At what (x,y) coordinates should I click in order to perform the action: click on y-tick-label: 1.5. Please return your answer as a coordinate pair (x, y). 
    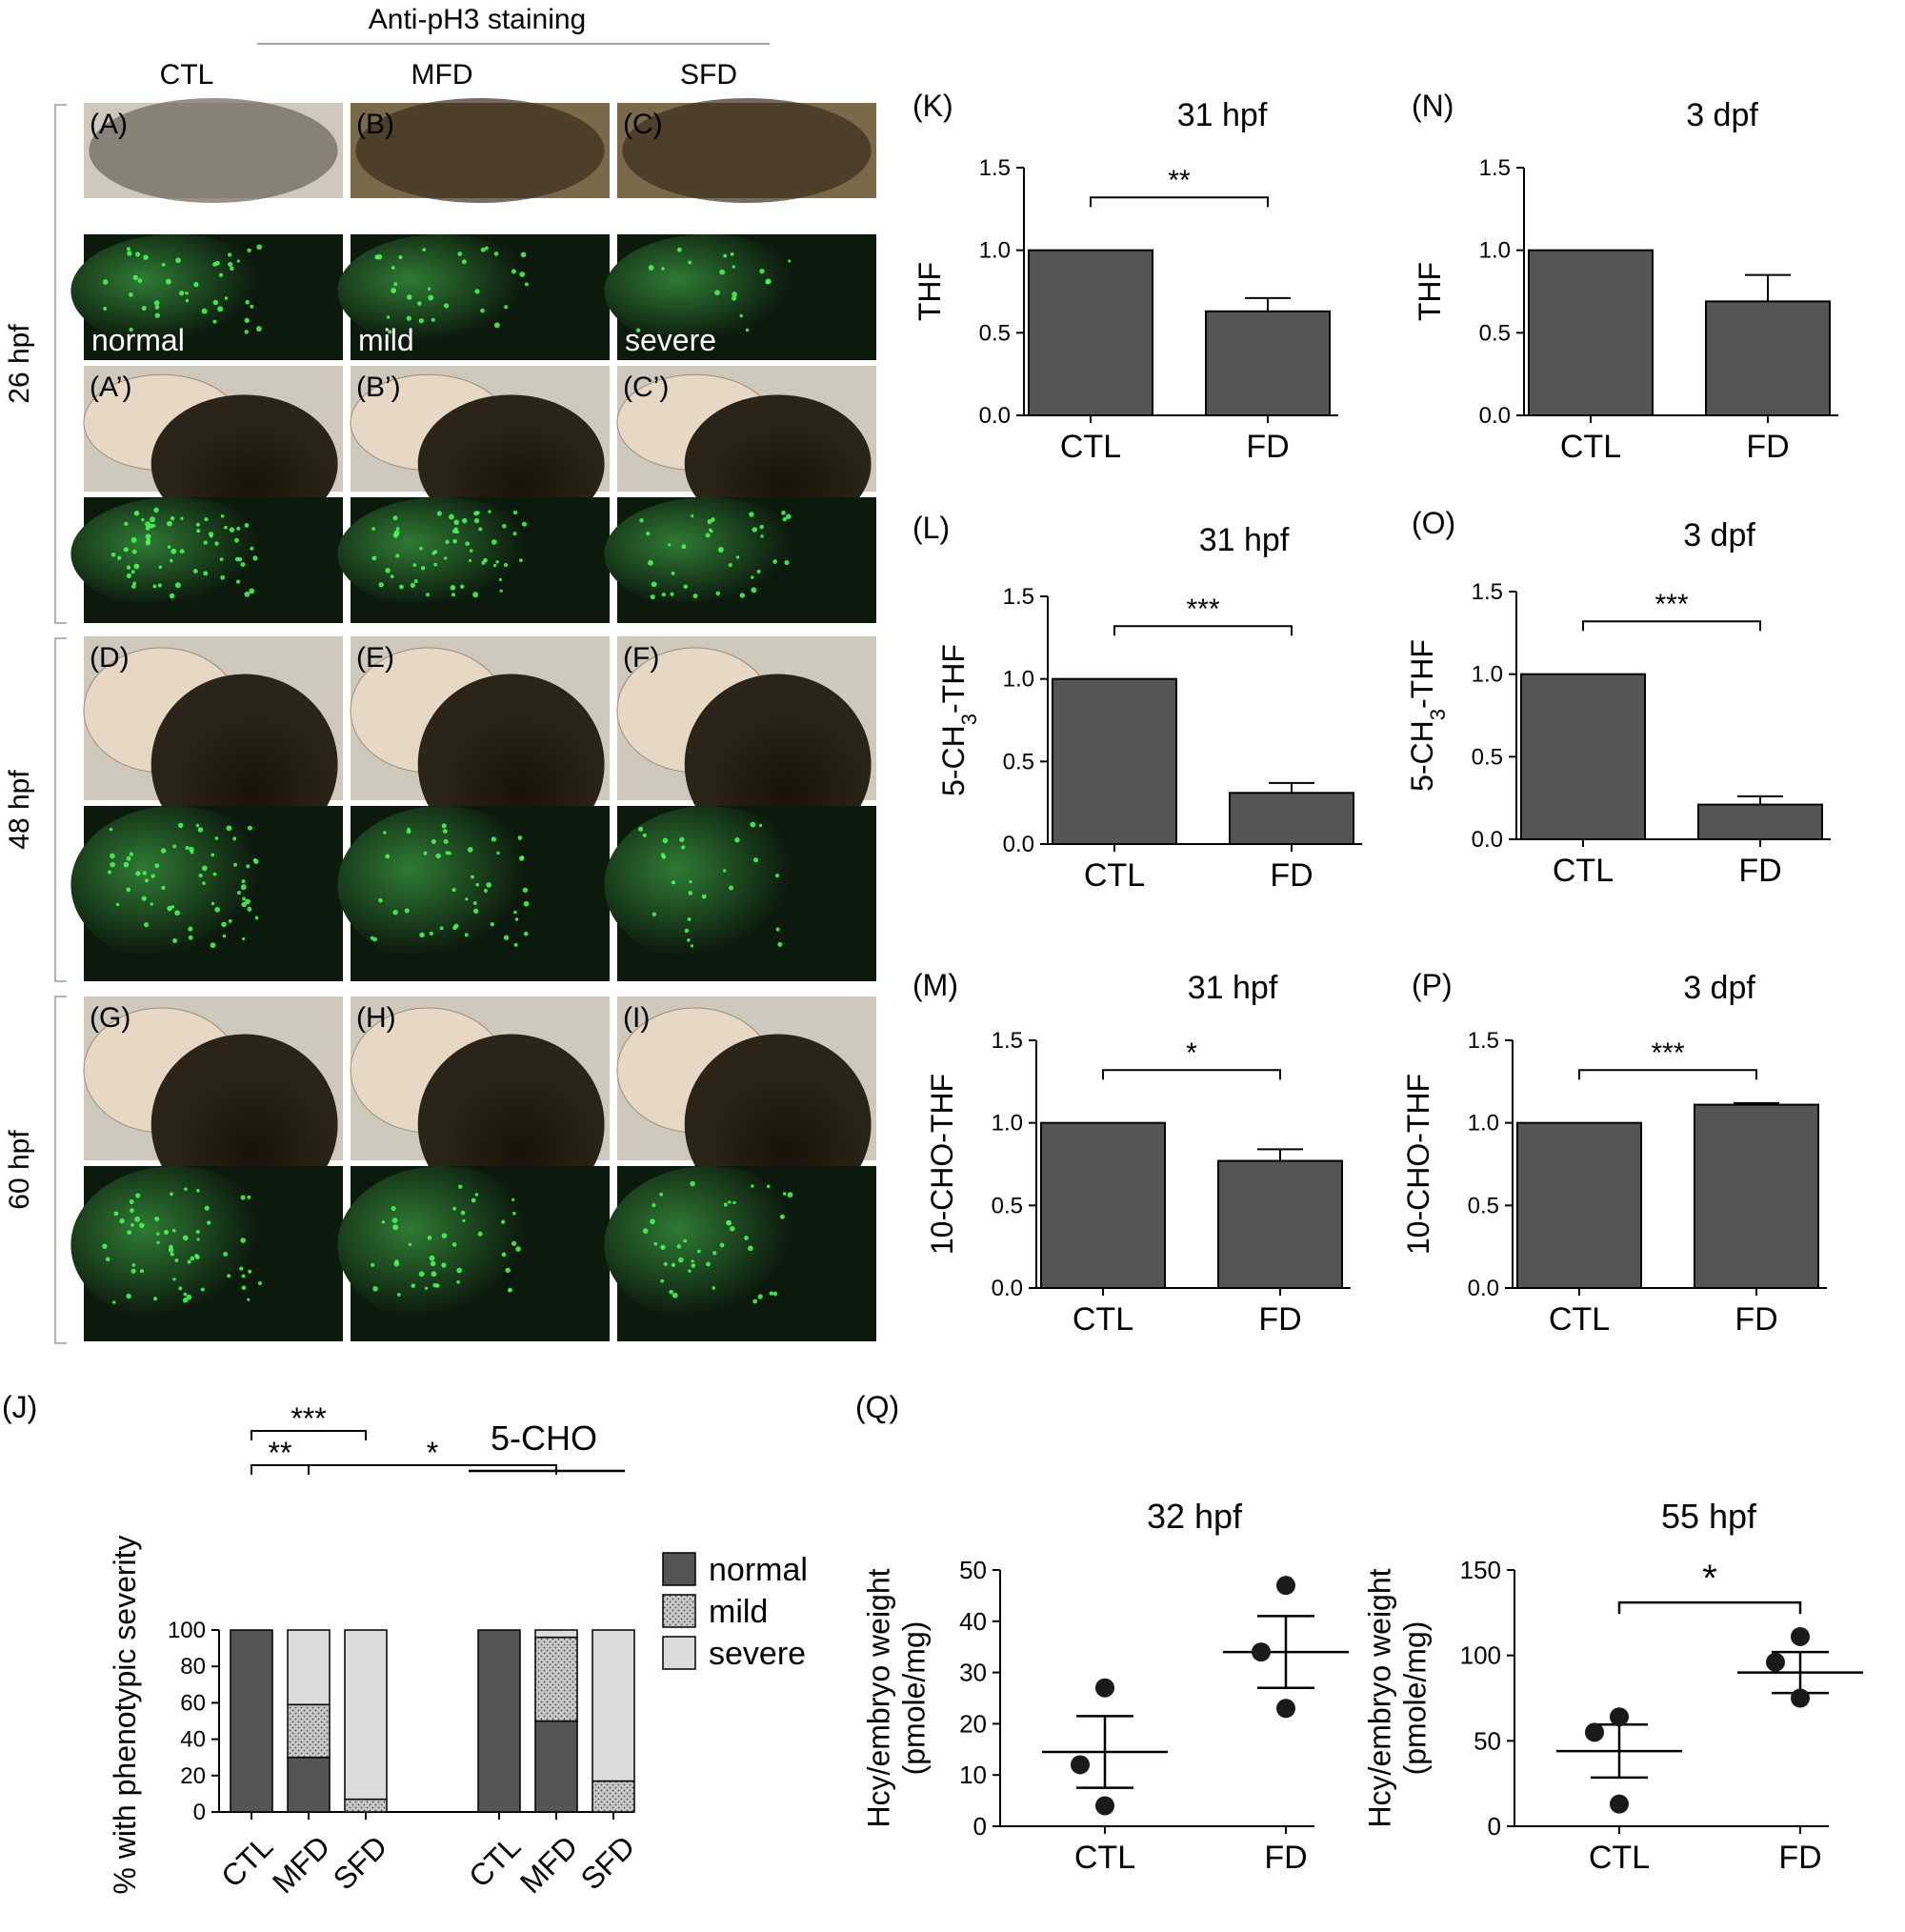
    Looking at the image, I should click on (1483, 1041).